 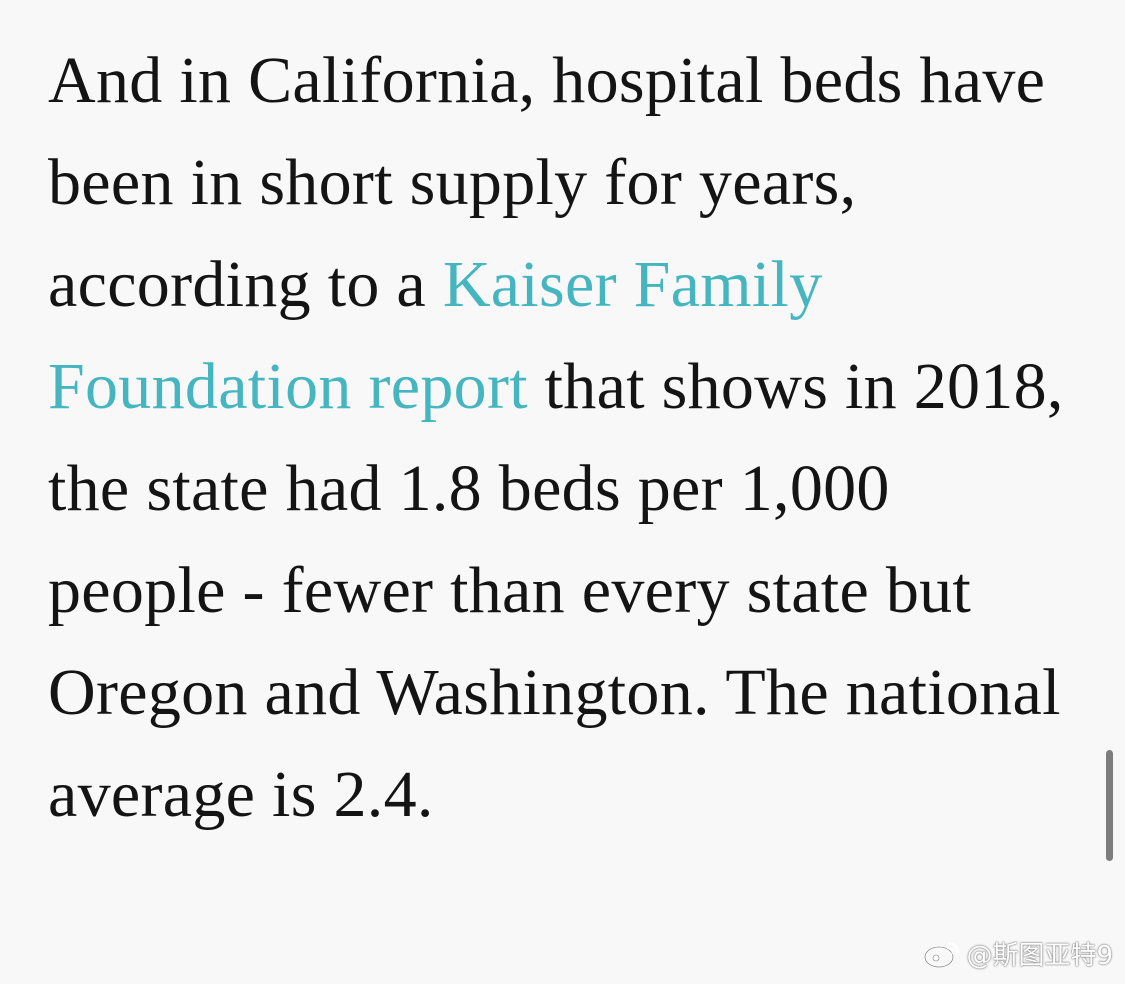 What do you see at coordinates (942, 954) in the screenshot?
I see `weibo-icon` at bounding box center [942, 954].